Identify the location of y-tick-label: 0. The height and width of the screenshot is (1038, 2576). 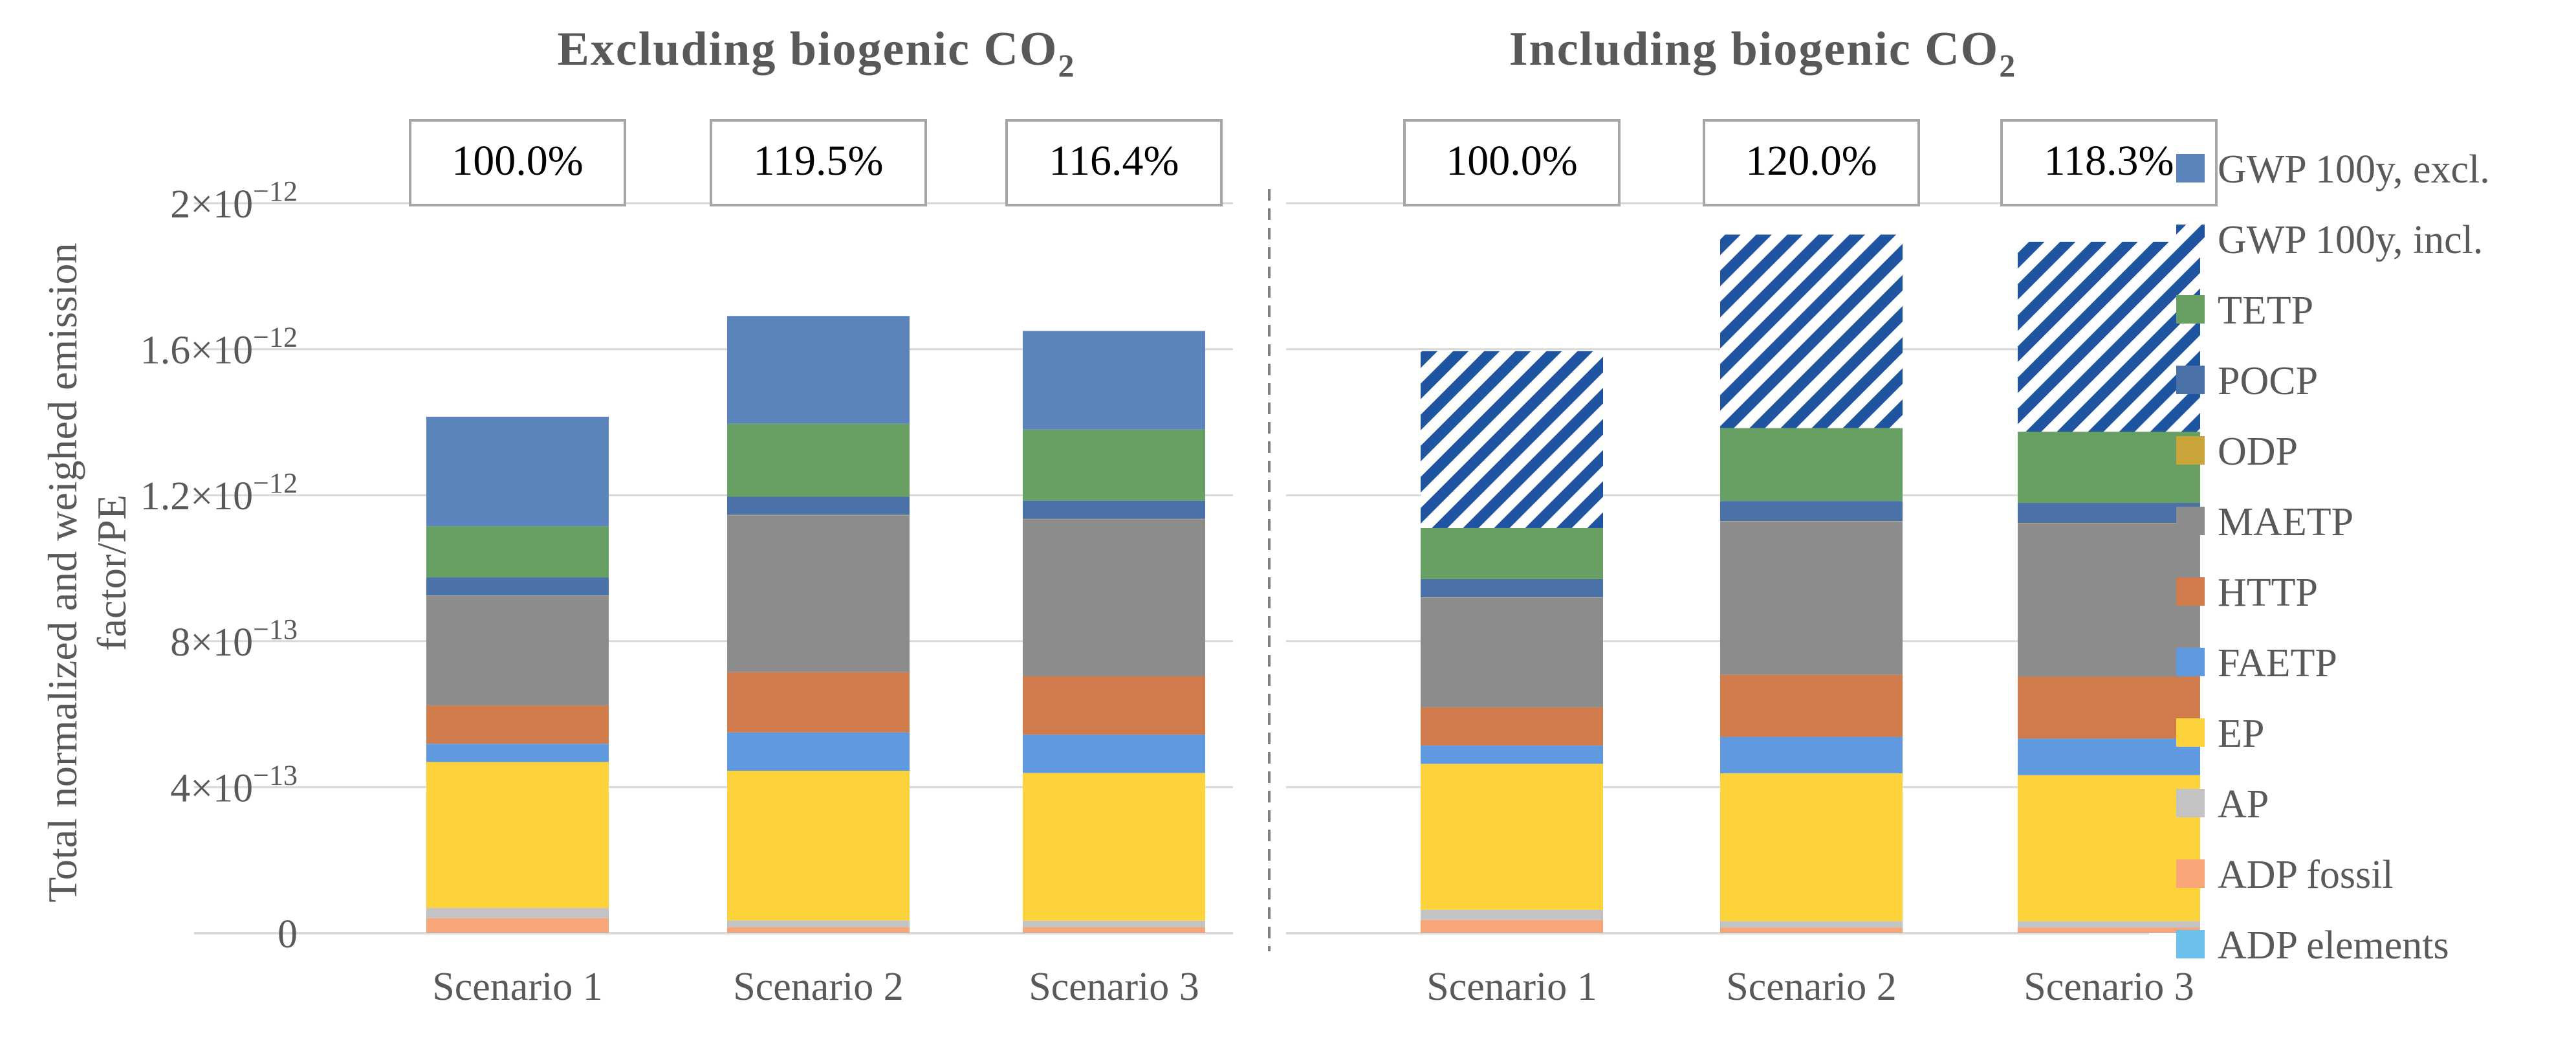
(288, 934).